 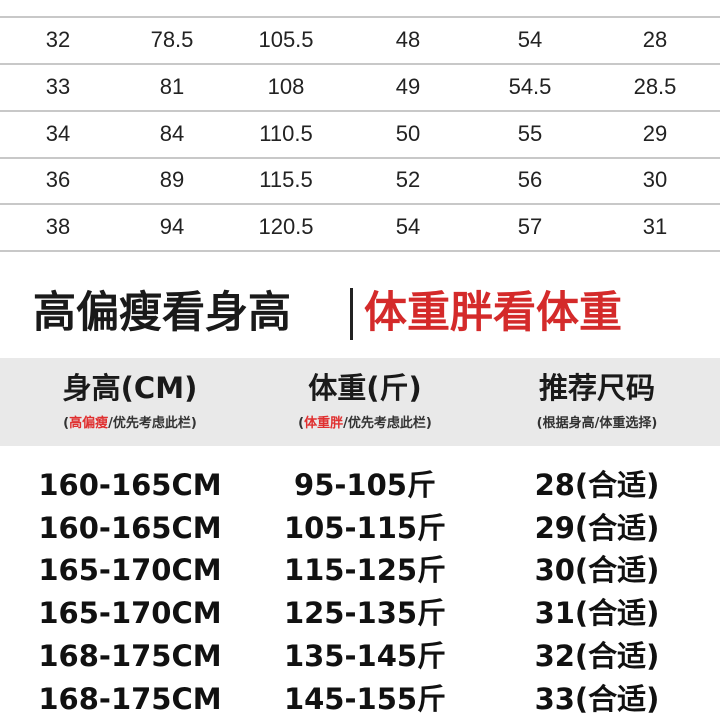 I want to click on note-highlight: 体重胖, so click(x=324, y=423).